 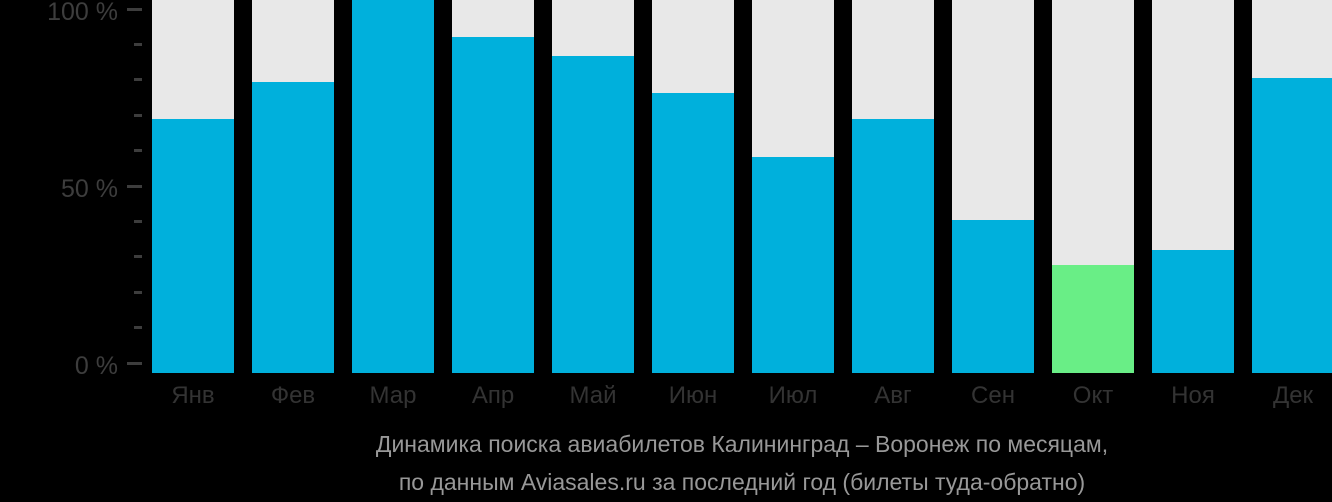 What do you see at coordinates (993, 204) in the screenshot?
I see `bar-column: Сен` at bounding box center [993, 204].